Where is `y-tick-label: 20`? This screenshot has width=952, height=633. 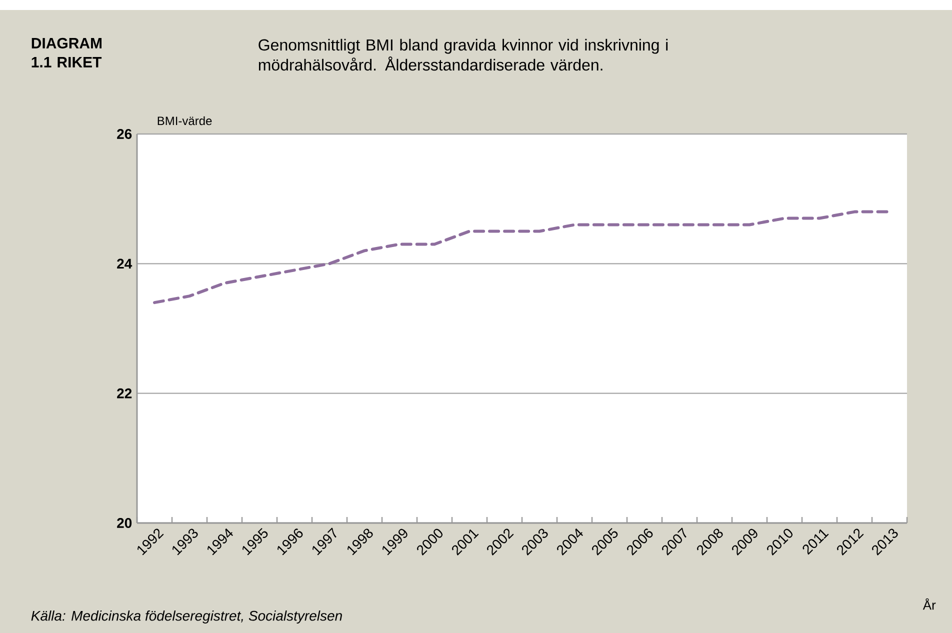
y-tick-label: 20 is located at coordinates (124, 523).